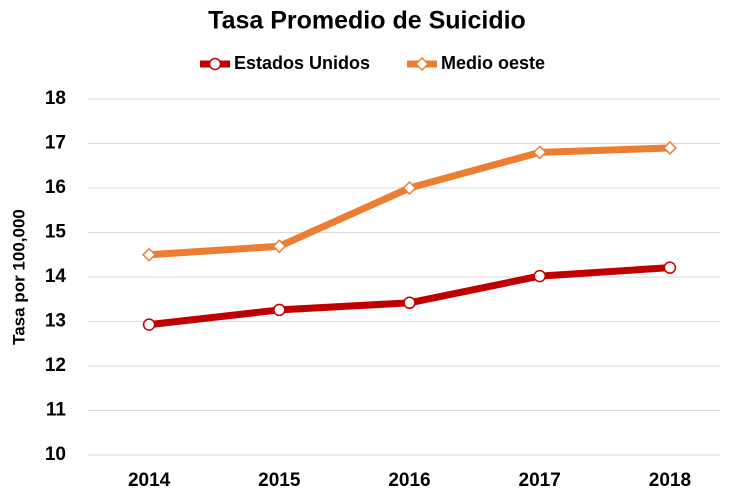 The image size is (735, 493). Describe the element at coordinates (493, 63) in the screenshot. I see `legend-label: Medio oeste` at that location.